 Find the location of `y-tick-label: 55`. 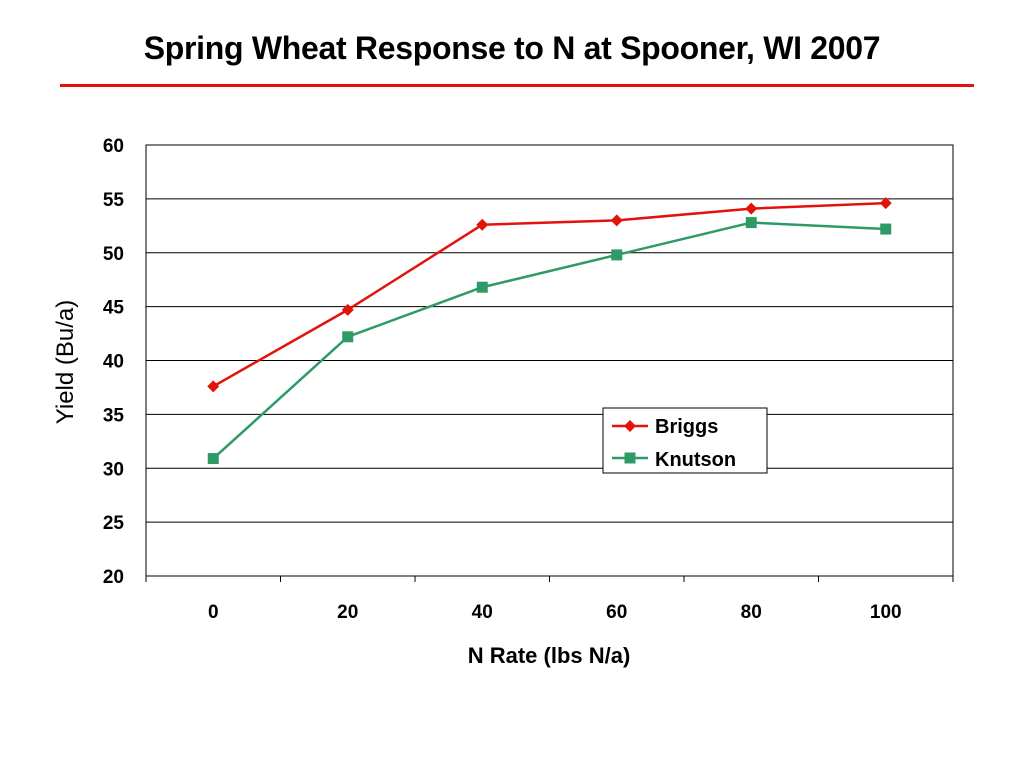

y-tick-label: 55 is located at coordinates (114, 200).